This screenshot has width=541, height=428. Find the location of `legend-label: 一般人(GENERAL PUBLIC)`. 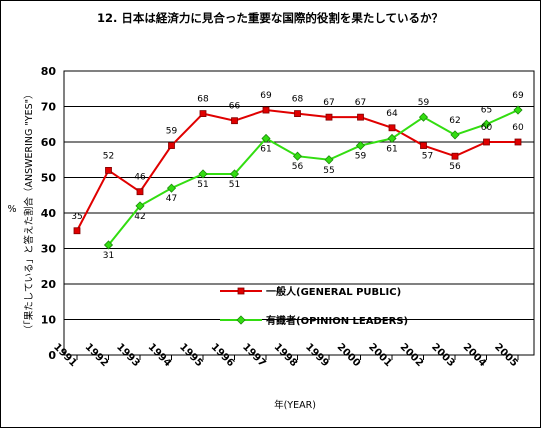

legend-label: 一般人(GENERAL PUBLIC) is located at coordinates (333, 291).